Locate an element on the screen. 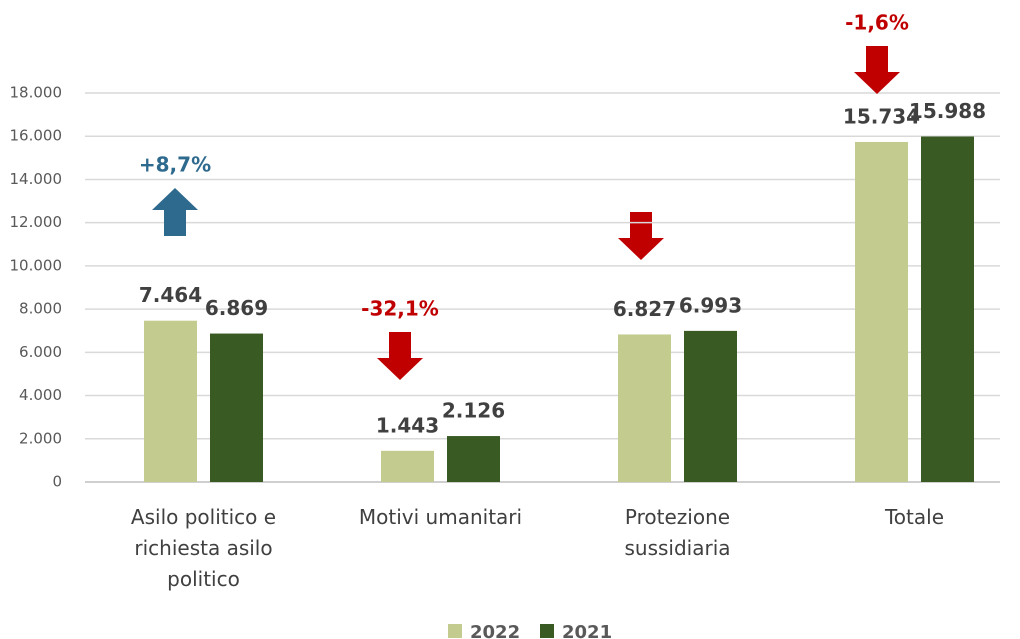  value-label: 6.993 is located at coordinates (710, 305).